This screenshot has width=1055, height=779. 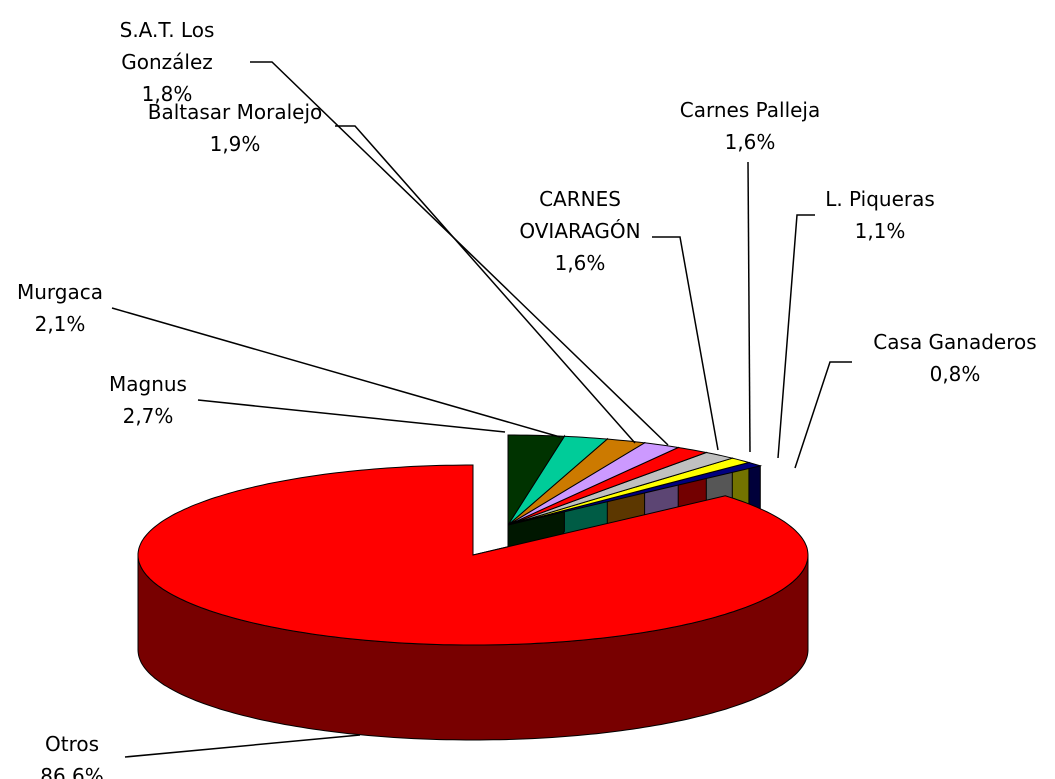 I want to click on slice-label: Otros 86,6%, so click(x=72, y=753).